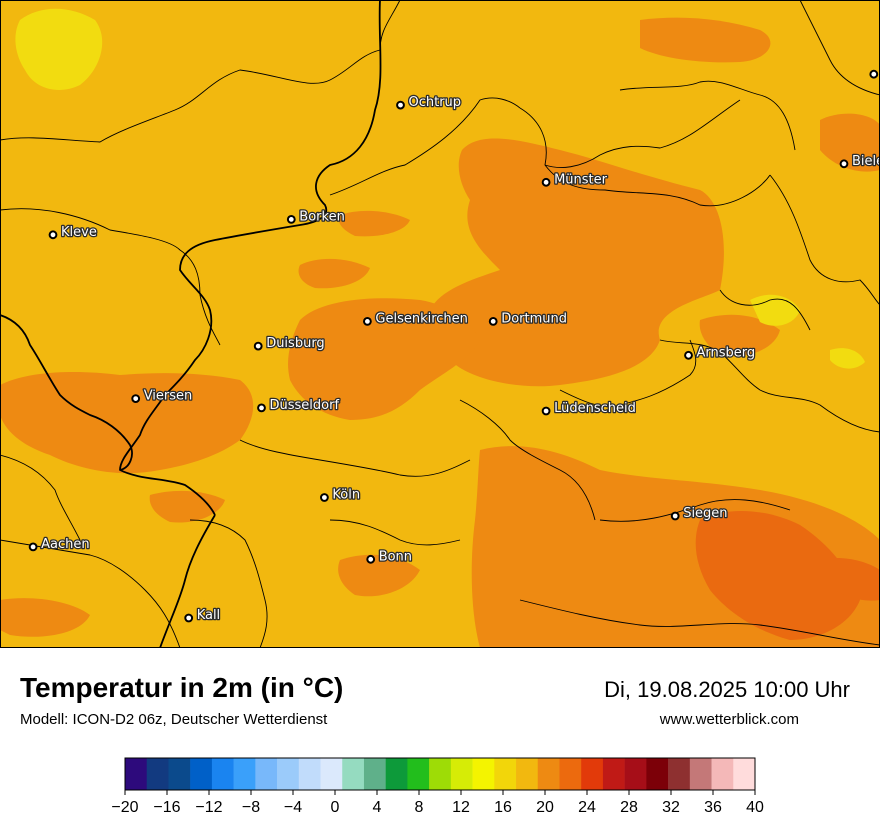 The width and height of the screenshot is (880, 830). I want to click on city-bonn: Bonn, so click(389, 557).